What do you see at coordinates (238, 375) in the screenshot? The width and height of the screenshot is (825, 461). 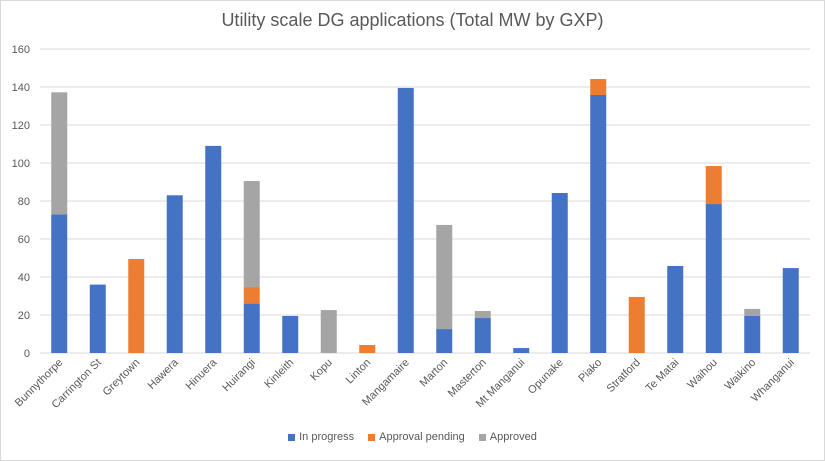 I see `x-tick-label: Huirangi` at bounding box center [238, 375].